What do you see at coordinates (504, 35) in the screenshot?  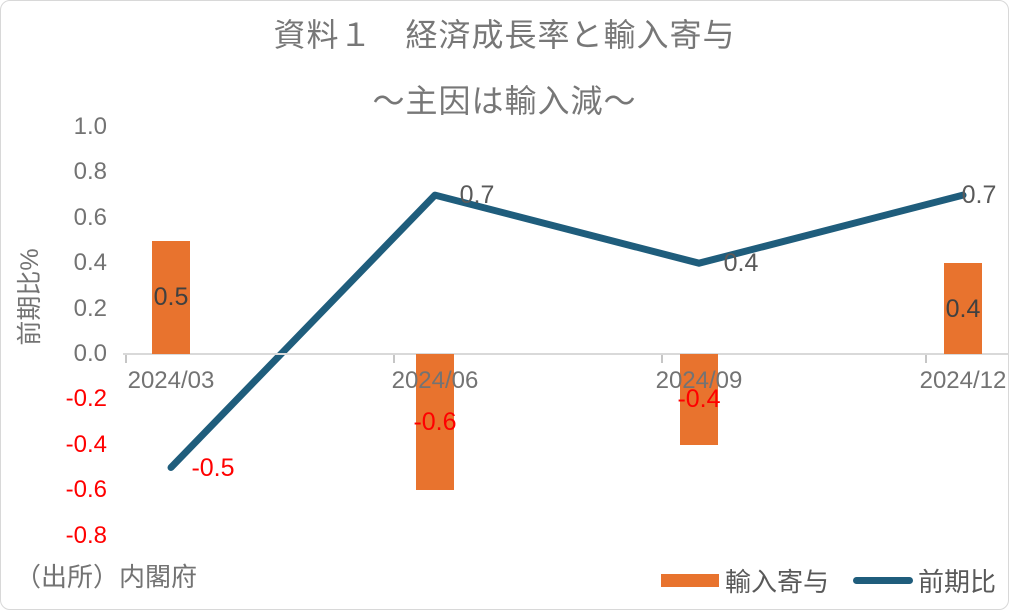 I see `chart-title: 資料１ 経済成長率と輸入寄与` at bounding box center [504, 35].